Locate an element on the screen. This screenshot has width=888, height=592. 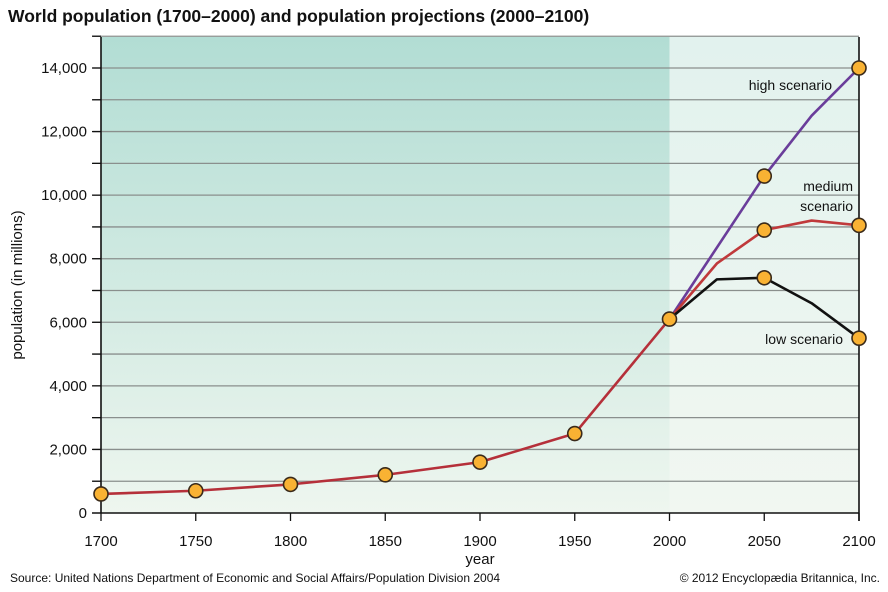
x-tick-label: 1900 is located at coordinates (479, 541).